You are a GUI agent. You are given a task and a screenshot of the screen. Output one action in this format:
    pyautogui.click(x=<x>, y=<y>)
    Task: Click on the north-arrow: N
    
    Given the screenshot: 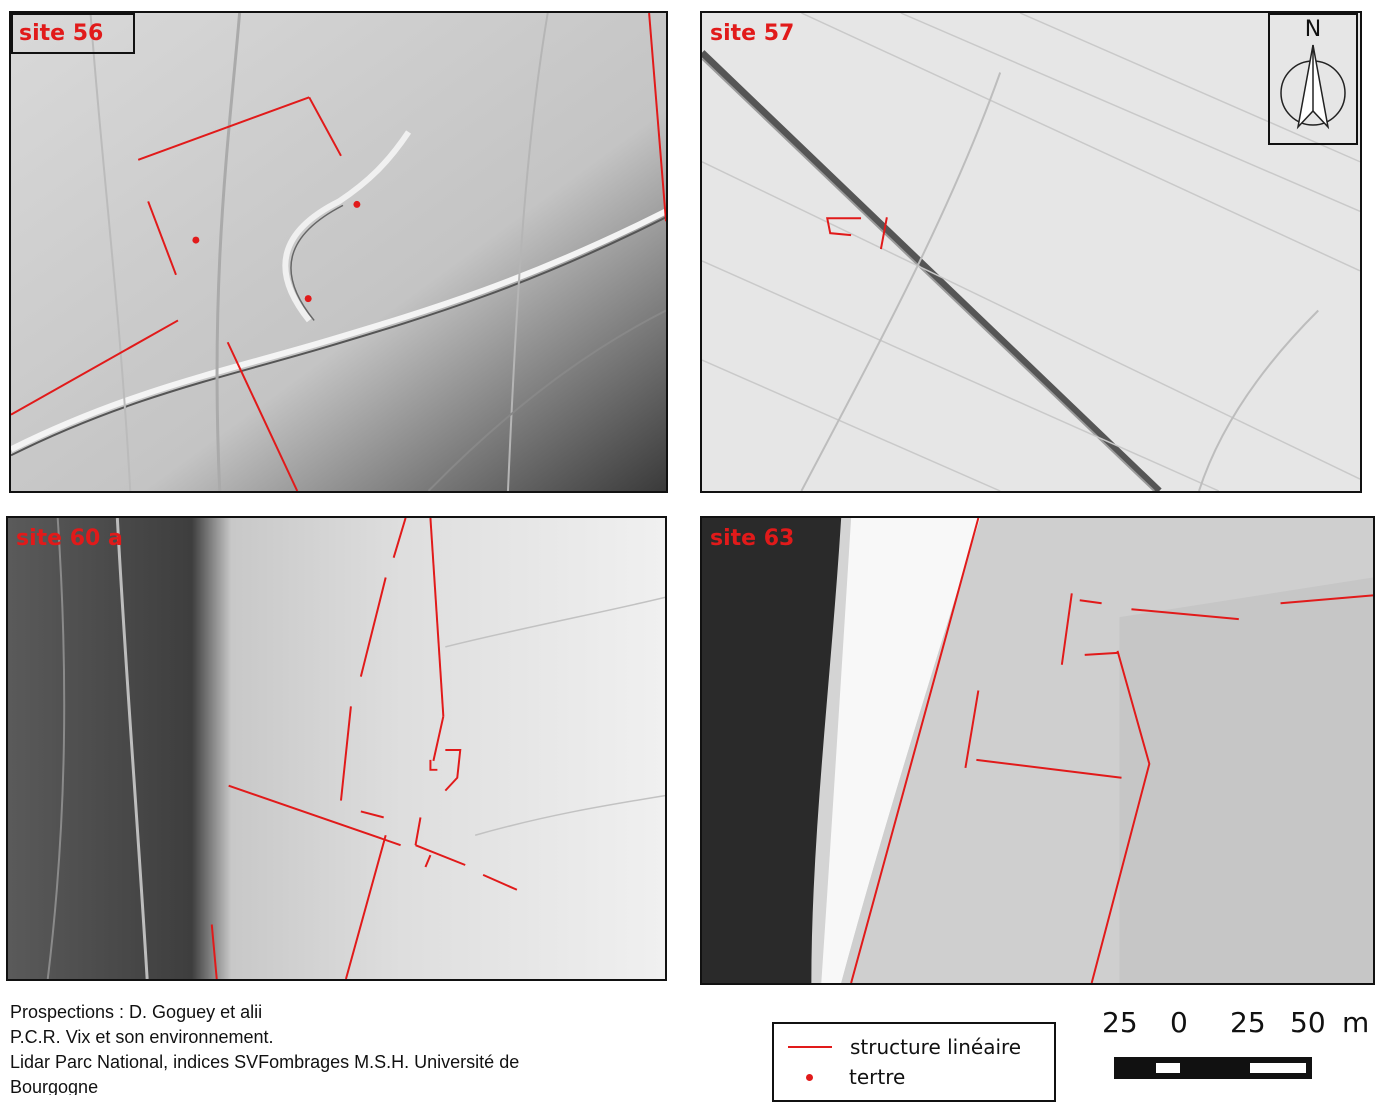 What is the action you would take?
    pyautogui.click(x=1313, y=79)
    